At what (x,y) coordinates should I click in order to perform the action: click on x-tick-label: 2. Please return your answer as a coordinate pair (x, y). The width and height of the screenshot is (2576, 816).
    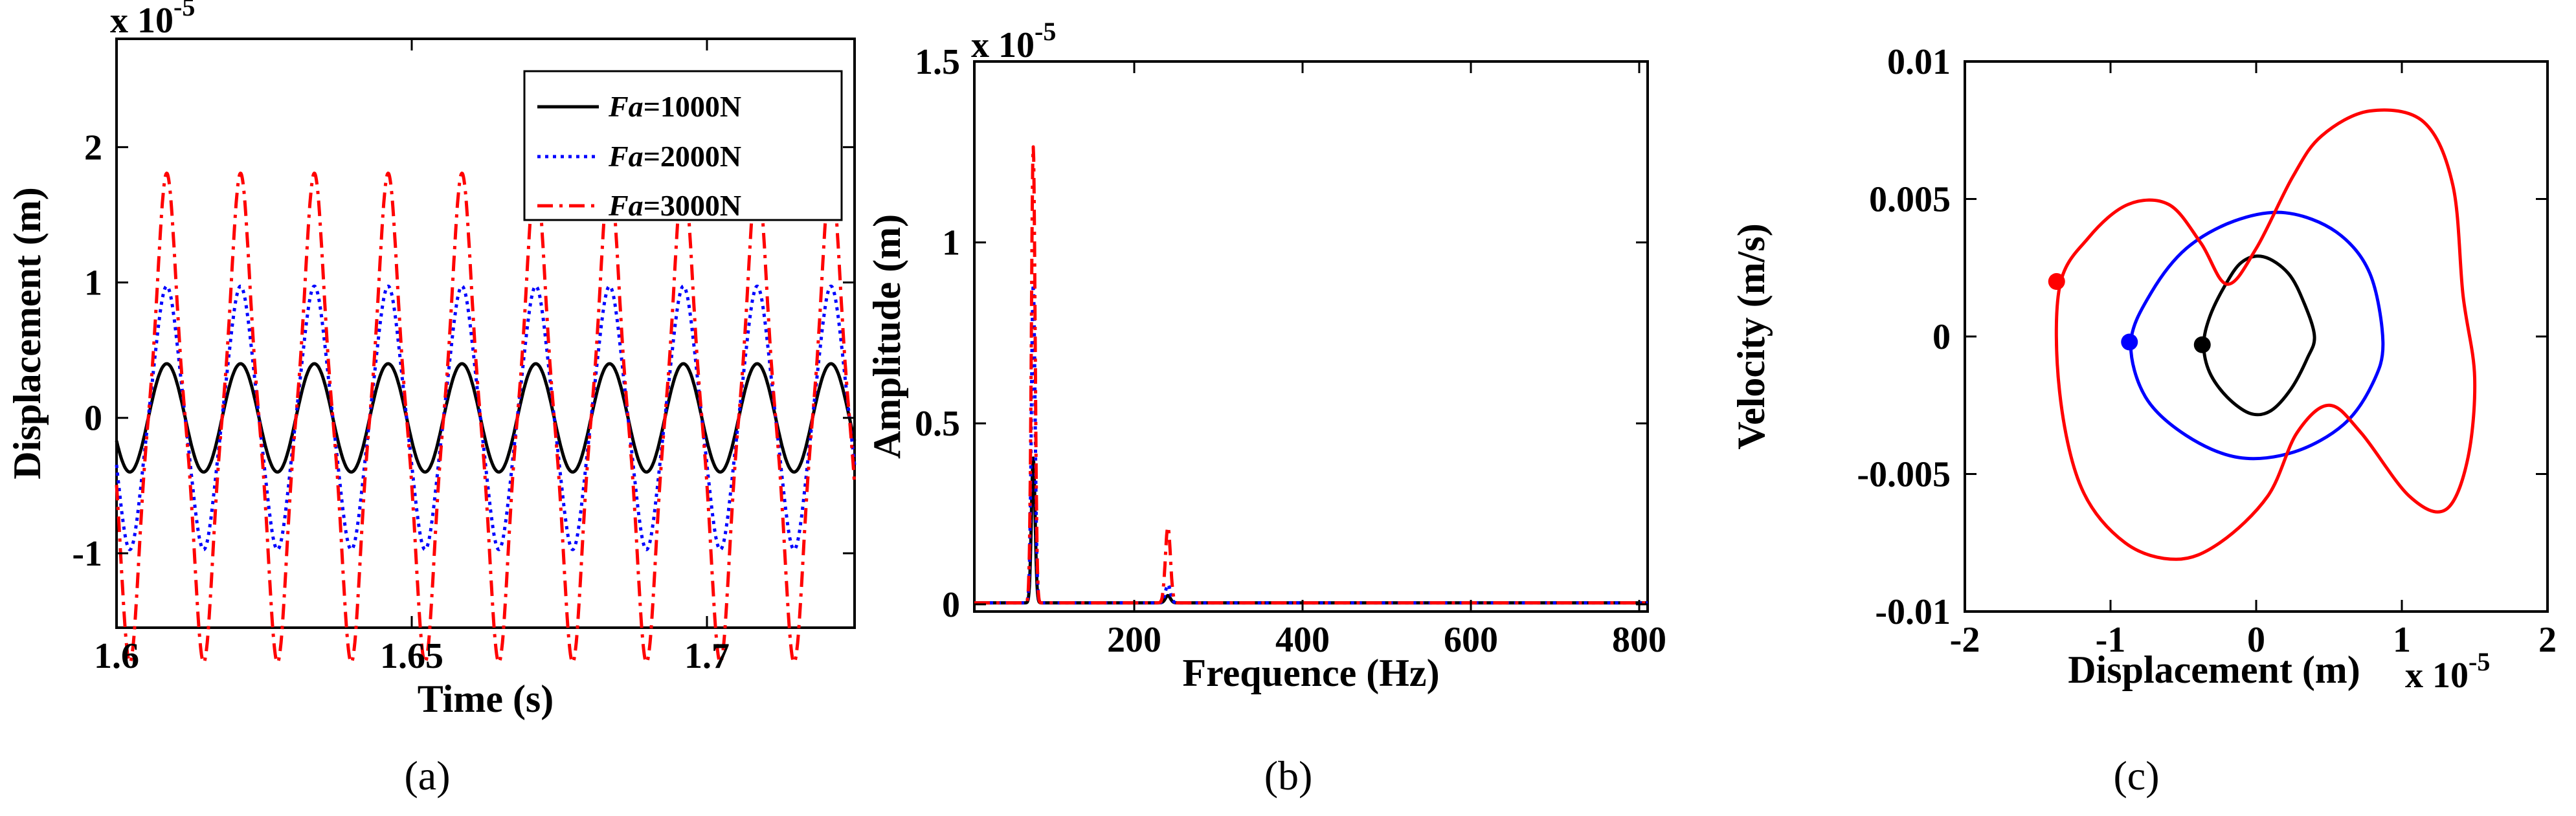
    Looking at the image, I should click on (2548, 640).